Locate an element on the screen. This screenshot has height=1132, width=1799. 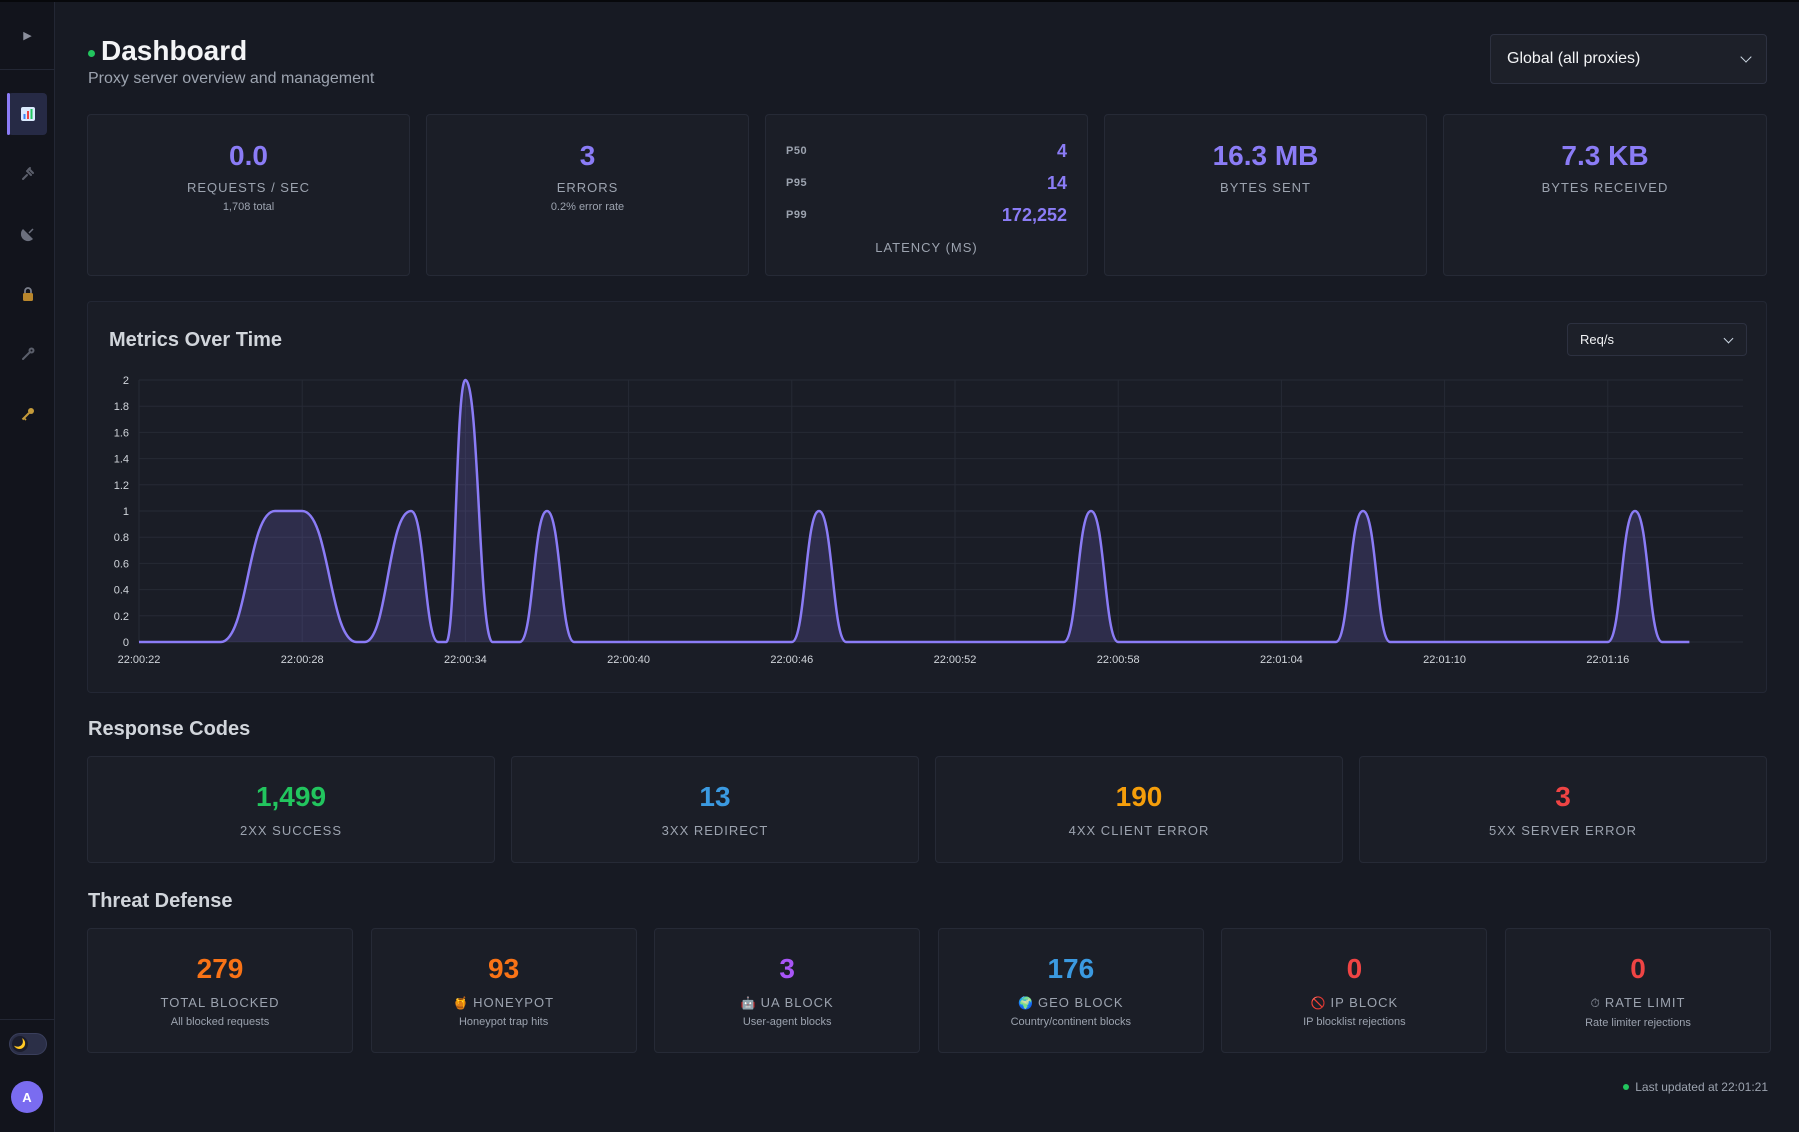
errors-value: 3 is located at coordinates (587, 155).